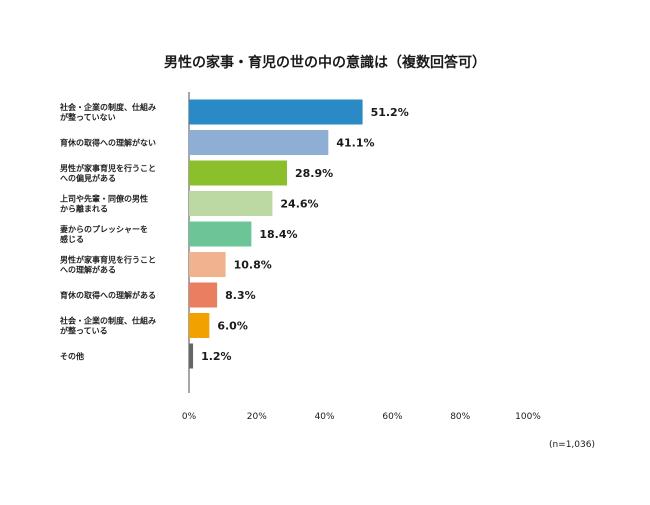 The height and width of the screenshot is (505, 650). Describe the element at coordinates (88, 117) in the screenshot. I see `category-label-1-line-2: が整っていない` at that location.